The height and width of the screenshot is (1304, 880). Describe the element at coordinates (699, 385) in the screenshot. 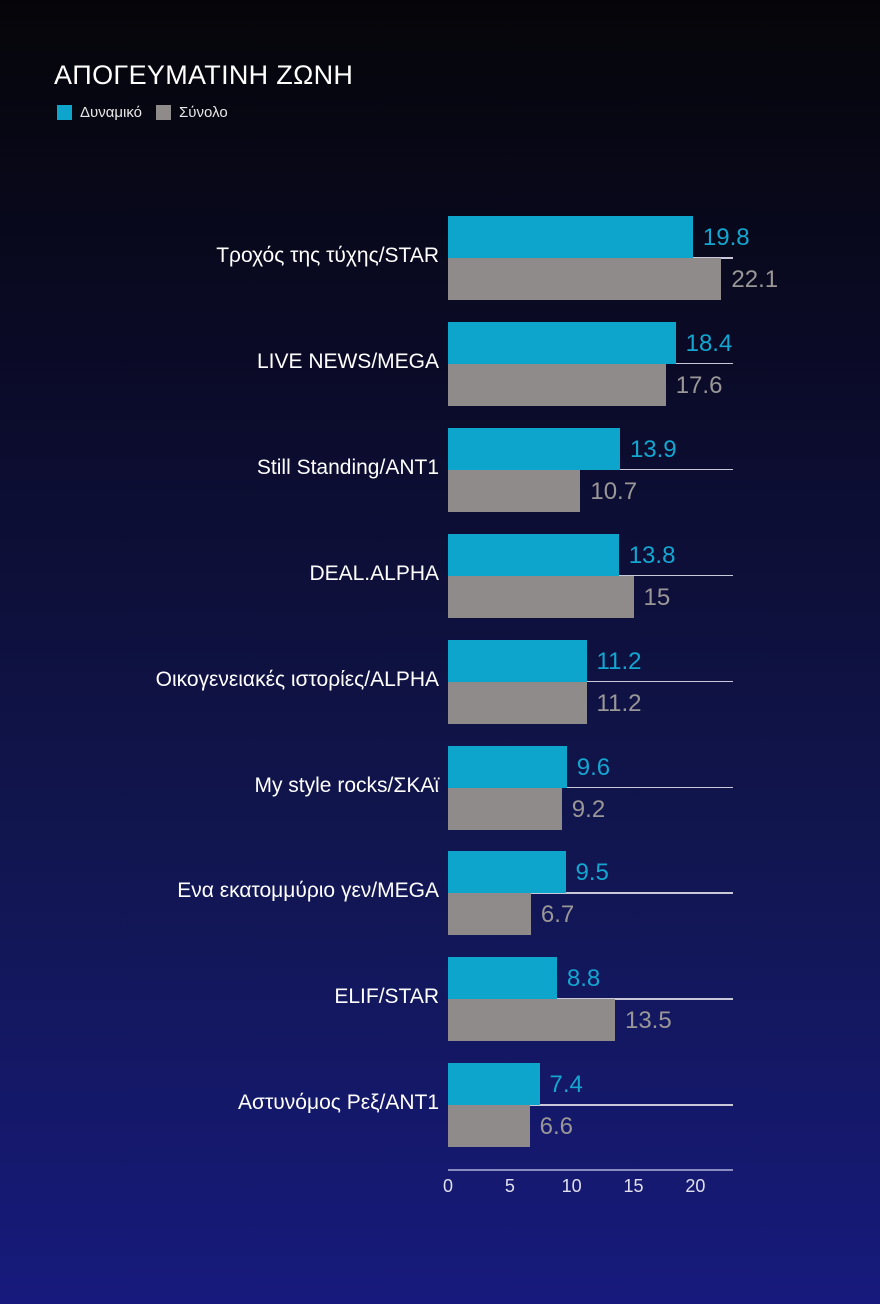

I see `value-label-synolo: 17.6` at that location.